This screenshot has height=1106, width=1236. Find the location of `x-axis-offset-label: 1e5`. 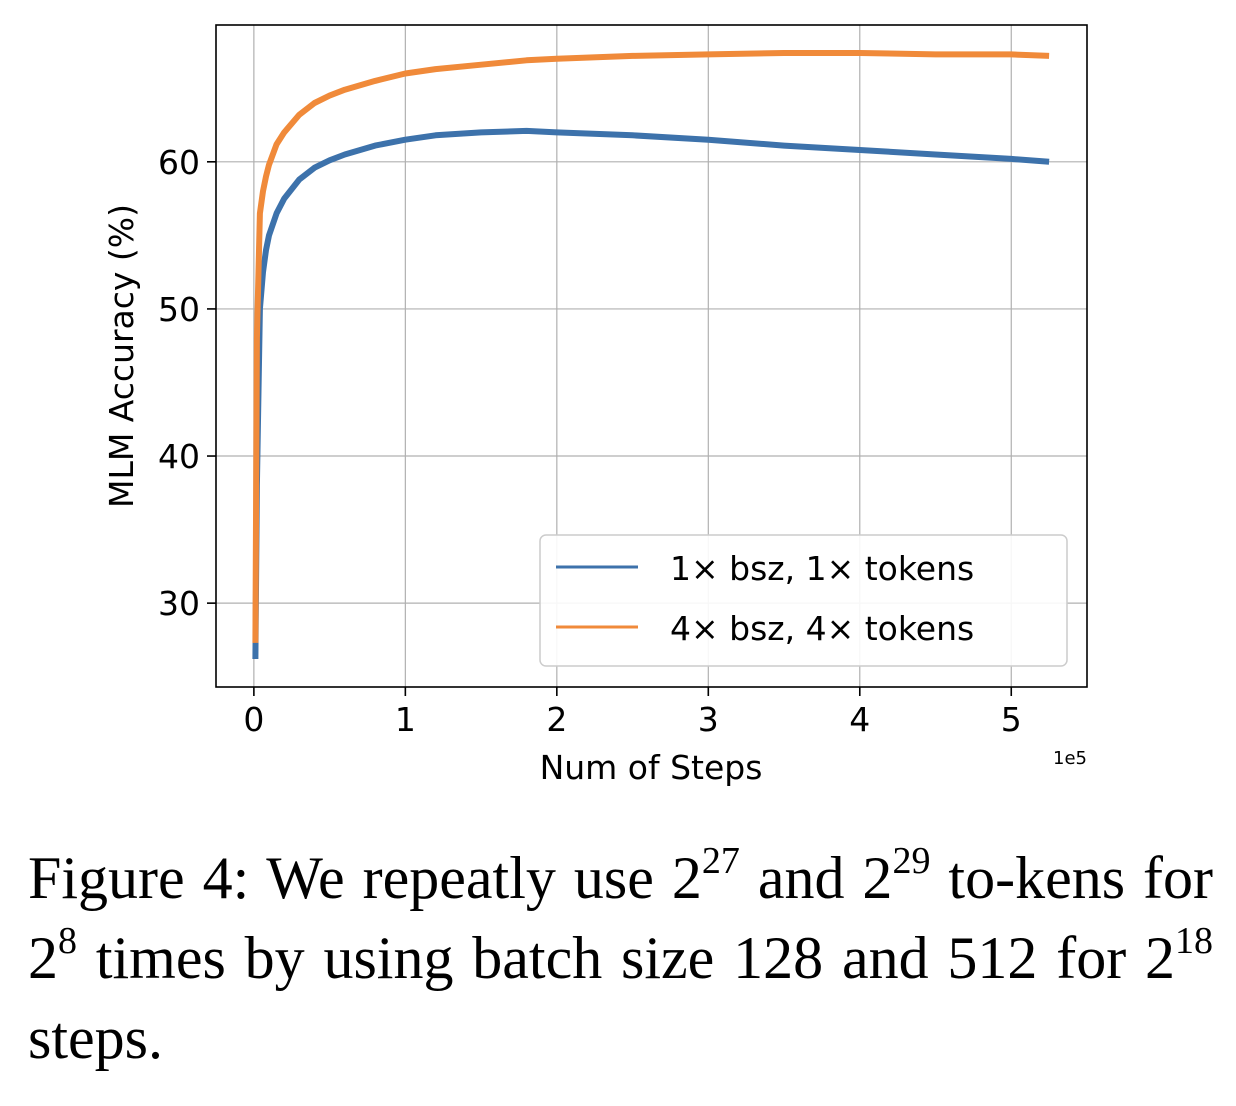

x-axis-offset-label: 1e5 is located at coordinates (1070, 758).